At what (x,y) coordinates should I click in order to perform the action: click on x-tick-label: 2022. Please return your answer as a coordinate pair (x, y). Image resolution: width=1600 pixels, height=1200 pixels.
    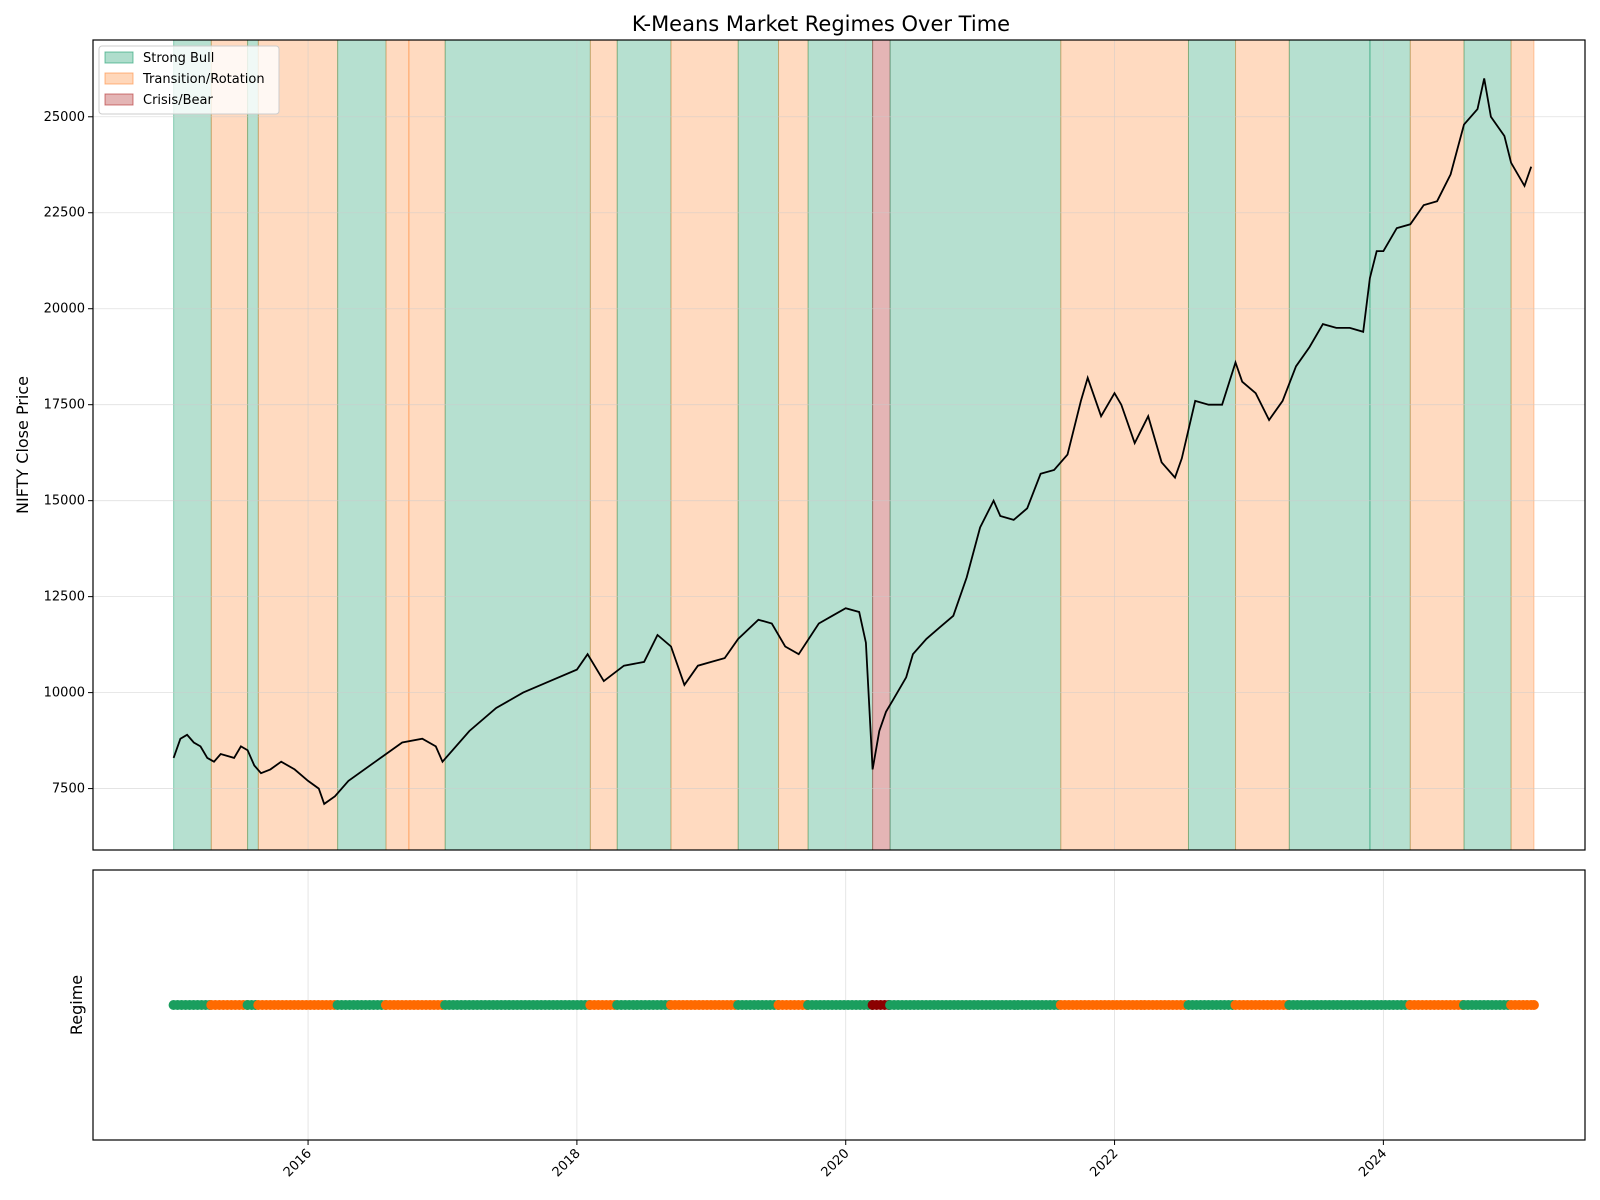
    Looking at the image, I should click on (1104, 1163).